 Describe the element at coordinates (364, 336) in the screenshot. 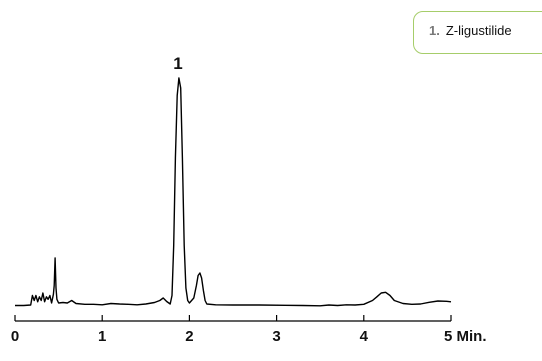

I see `x-tick-label: 4` at that location.